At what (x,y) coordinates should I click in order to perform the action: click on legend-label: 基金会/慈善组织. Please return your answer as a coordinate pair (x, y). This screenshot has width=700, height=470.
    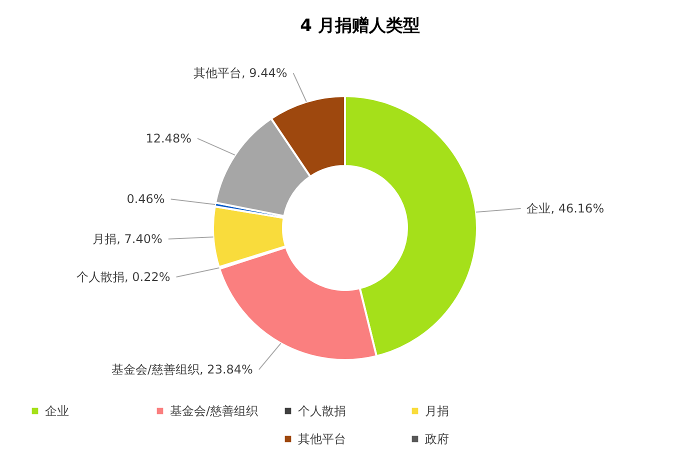
    Looking at the image, I should click on (214, 411).